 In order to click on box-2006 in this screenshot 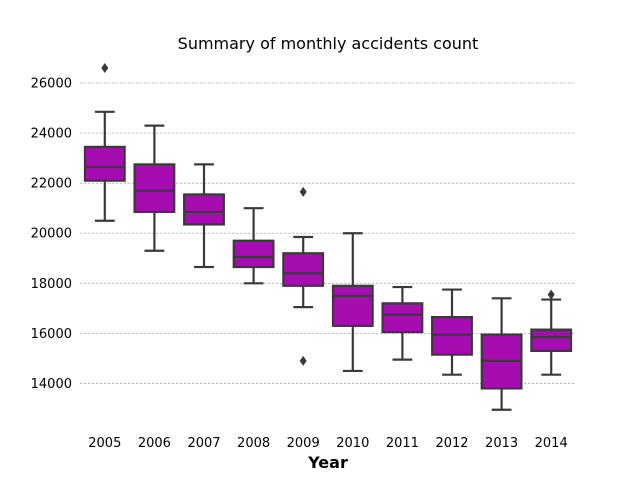, I will do `click(154, 188)`.